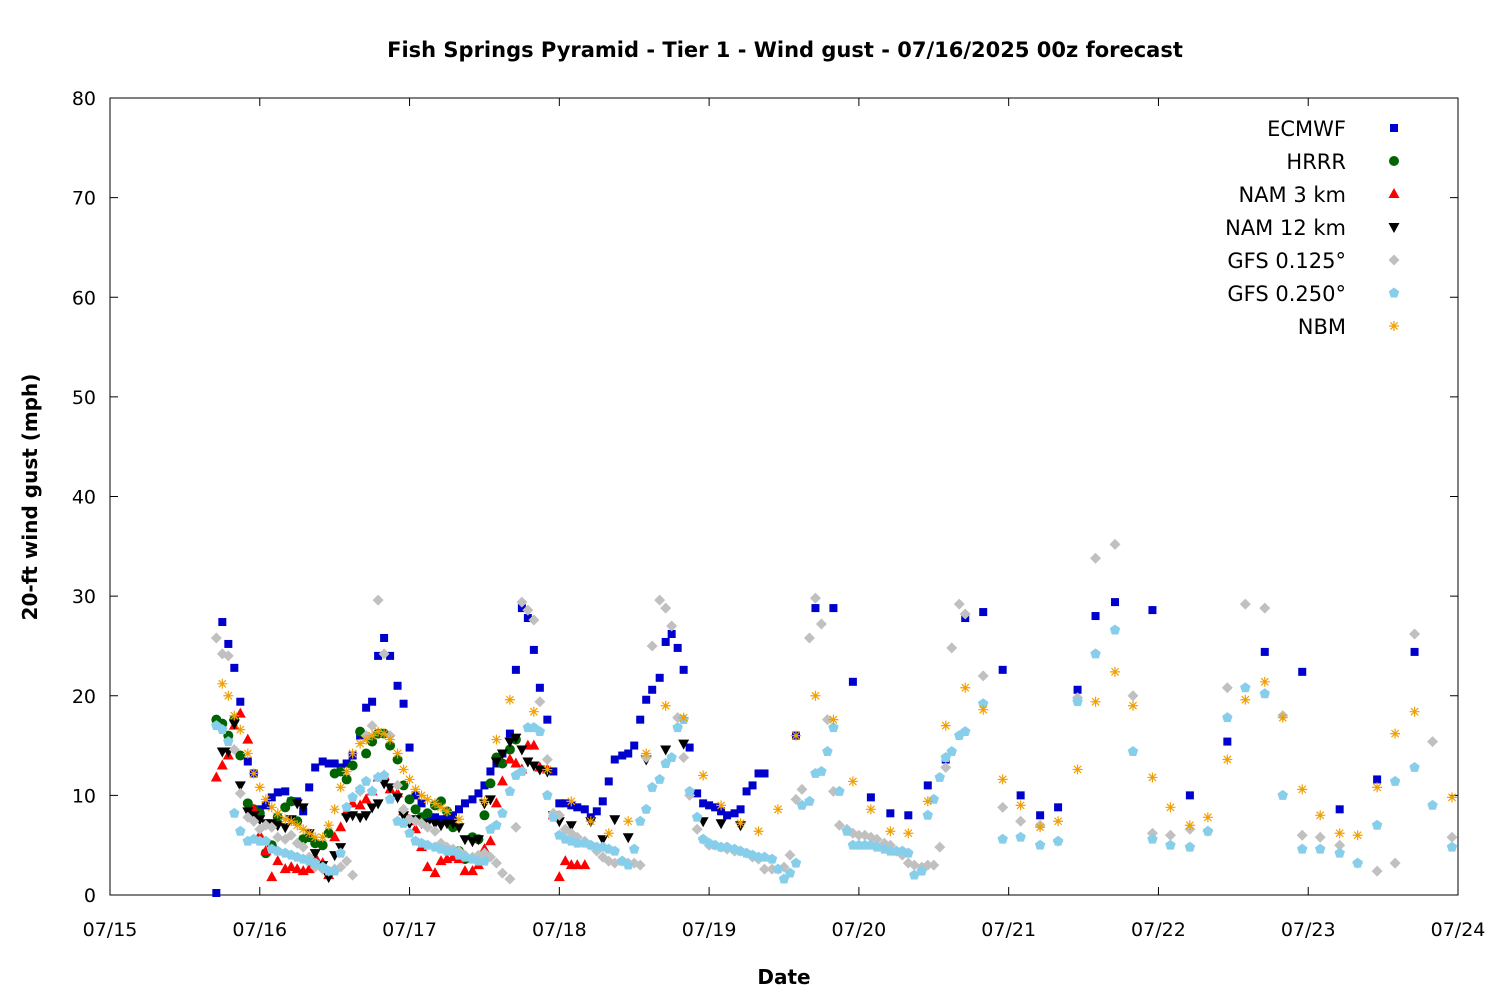  I want to click on legend-label-hrrr: HRRR, so click(1316, 162).